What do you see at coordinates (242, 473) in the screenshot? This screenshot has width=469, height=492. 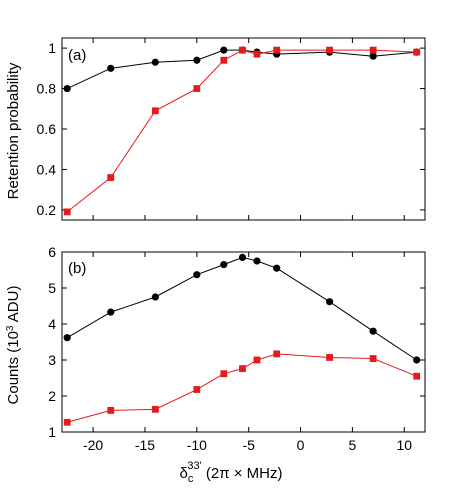 I see `x-axis-label-tail: (2π × MHz)` at bounding box center [242, 473].